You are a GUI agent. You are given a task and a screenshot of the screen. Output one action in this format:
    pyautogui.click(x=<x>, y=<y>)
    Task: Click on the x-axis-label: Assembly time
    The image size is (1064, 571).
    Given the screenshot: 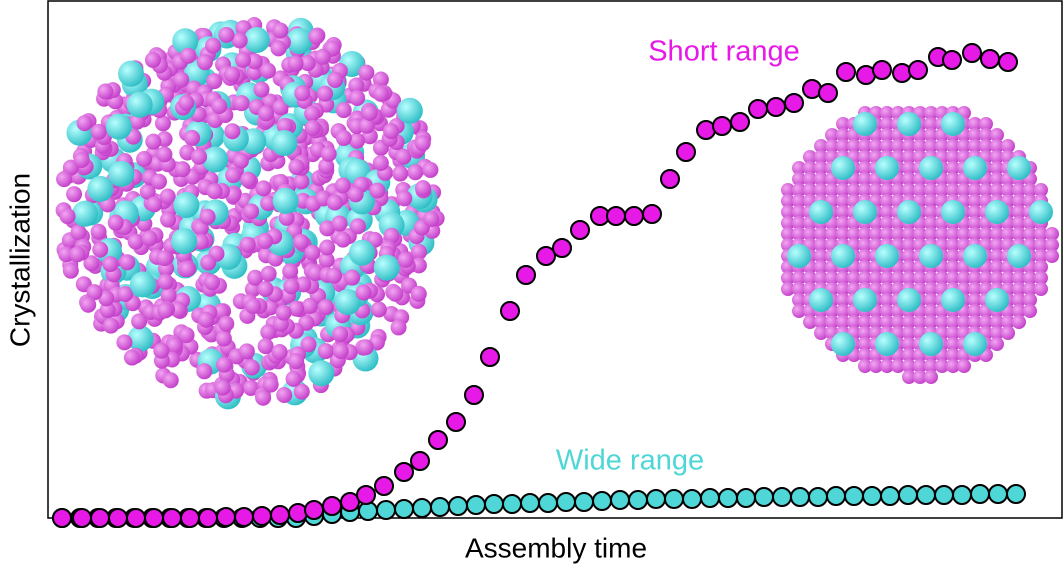 What is the action you would take?
    pyautogui.click(x=556, y=547)
    